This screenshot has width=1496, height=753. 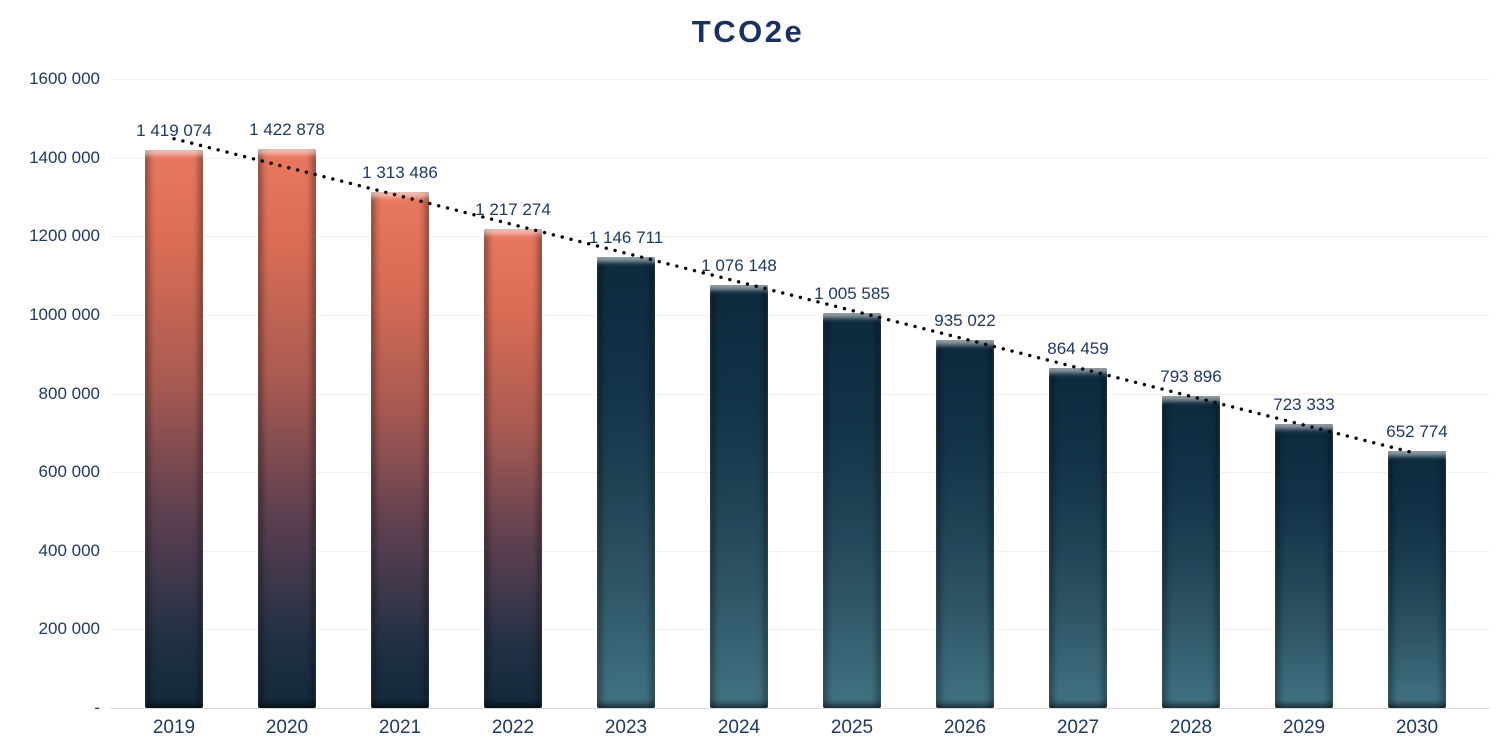 What do you see at coordinates (69, 472) in the screenshot?
I see `y-axis-label: 600 000` at bounding box center [69, 472].